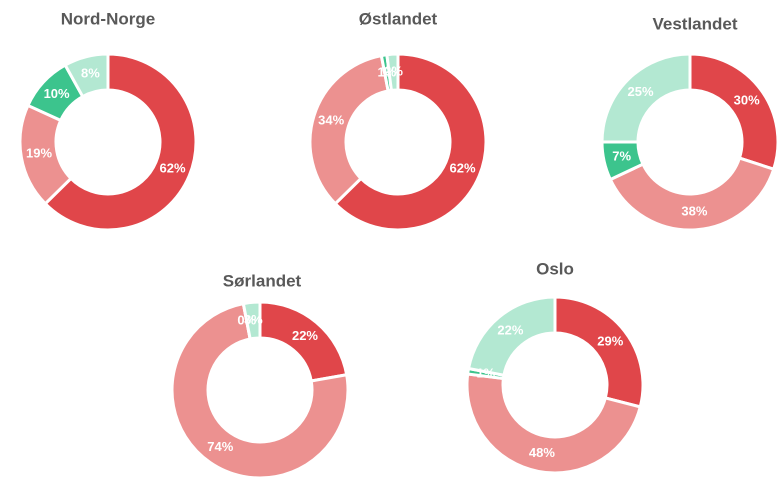 The image size is (778, 479). I want to click on data-label: 19%, so click(39, 153).